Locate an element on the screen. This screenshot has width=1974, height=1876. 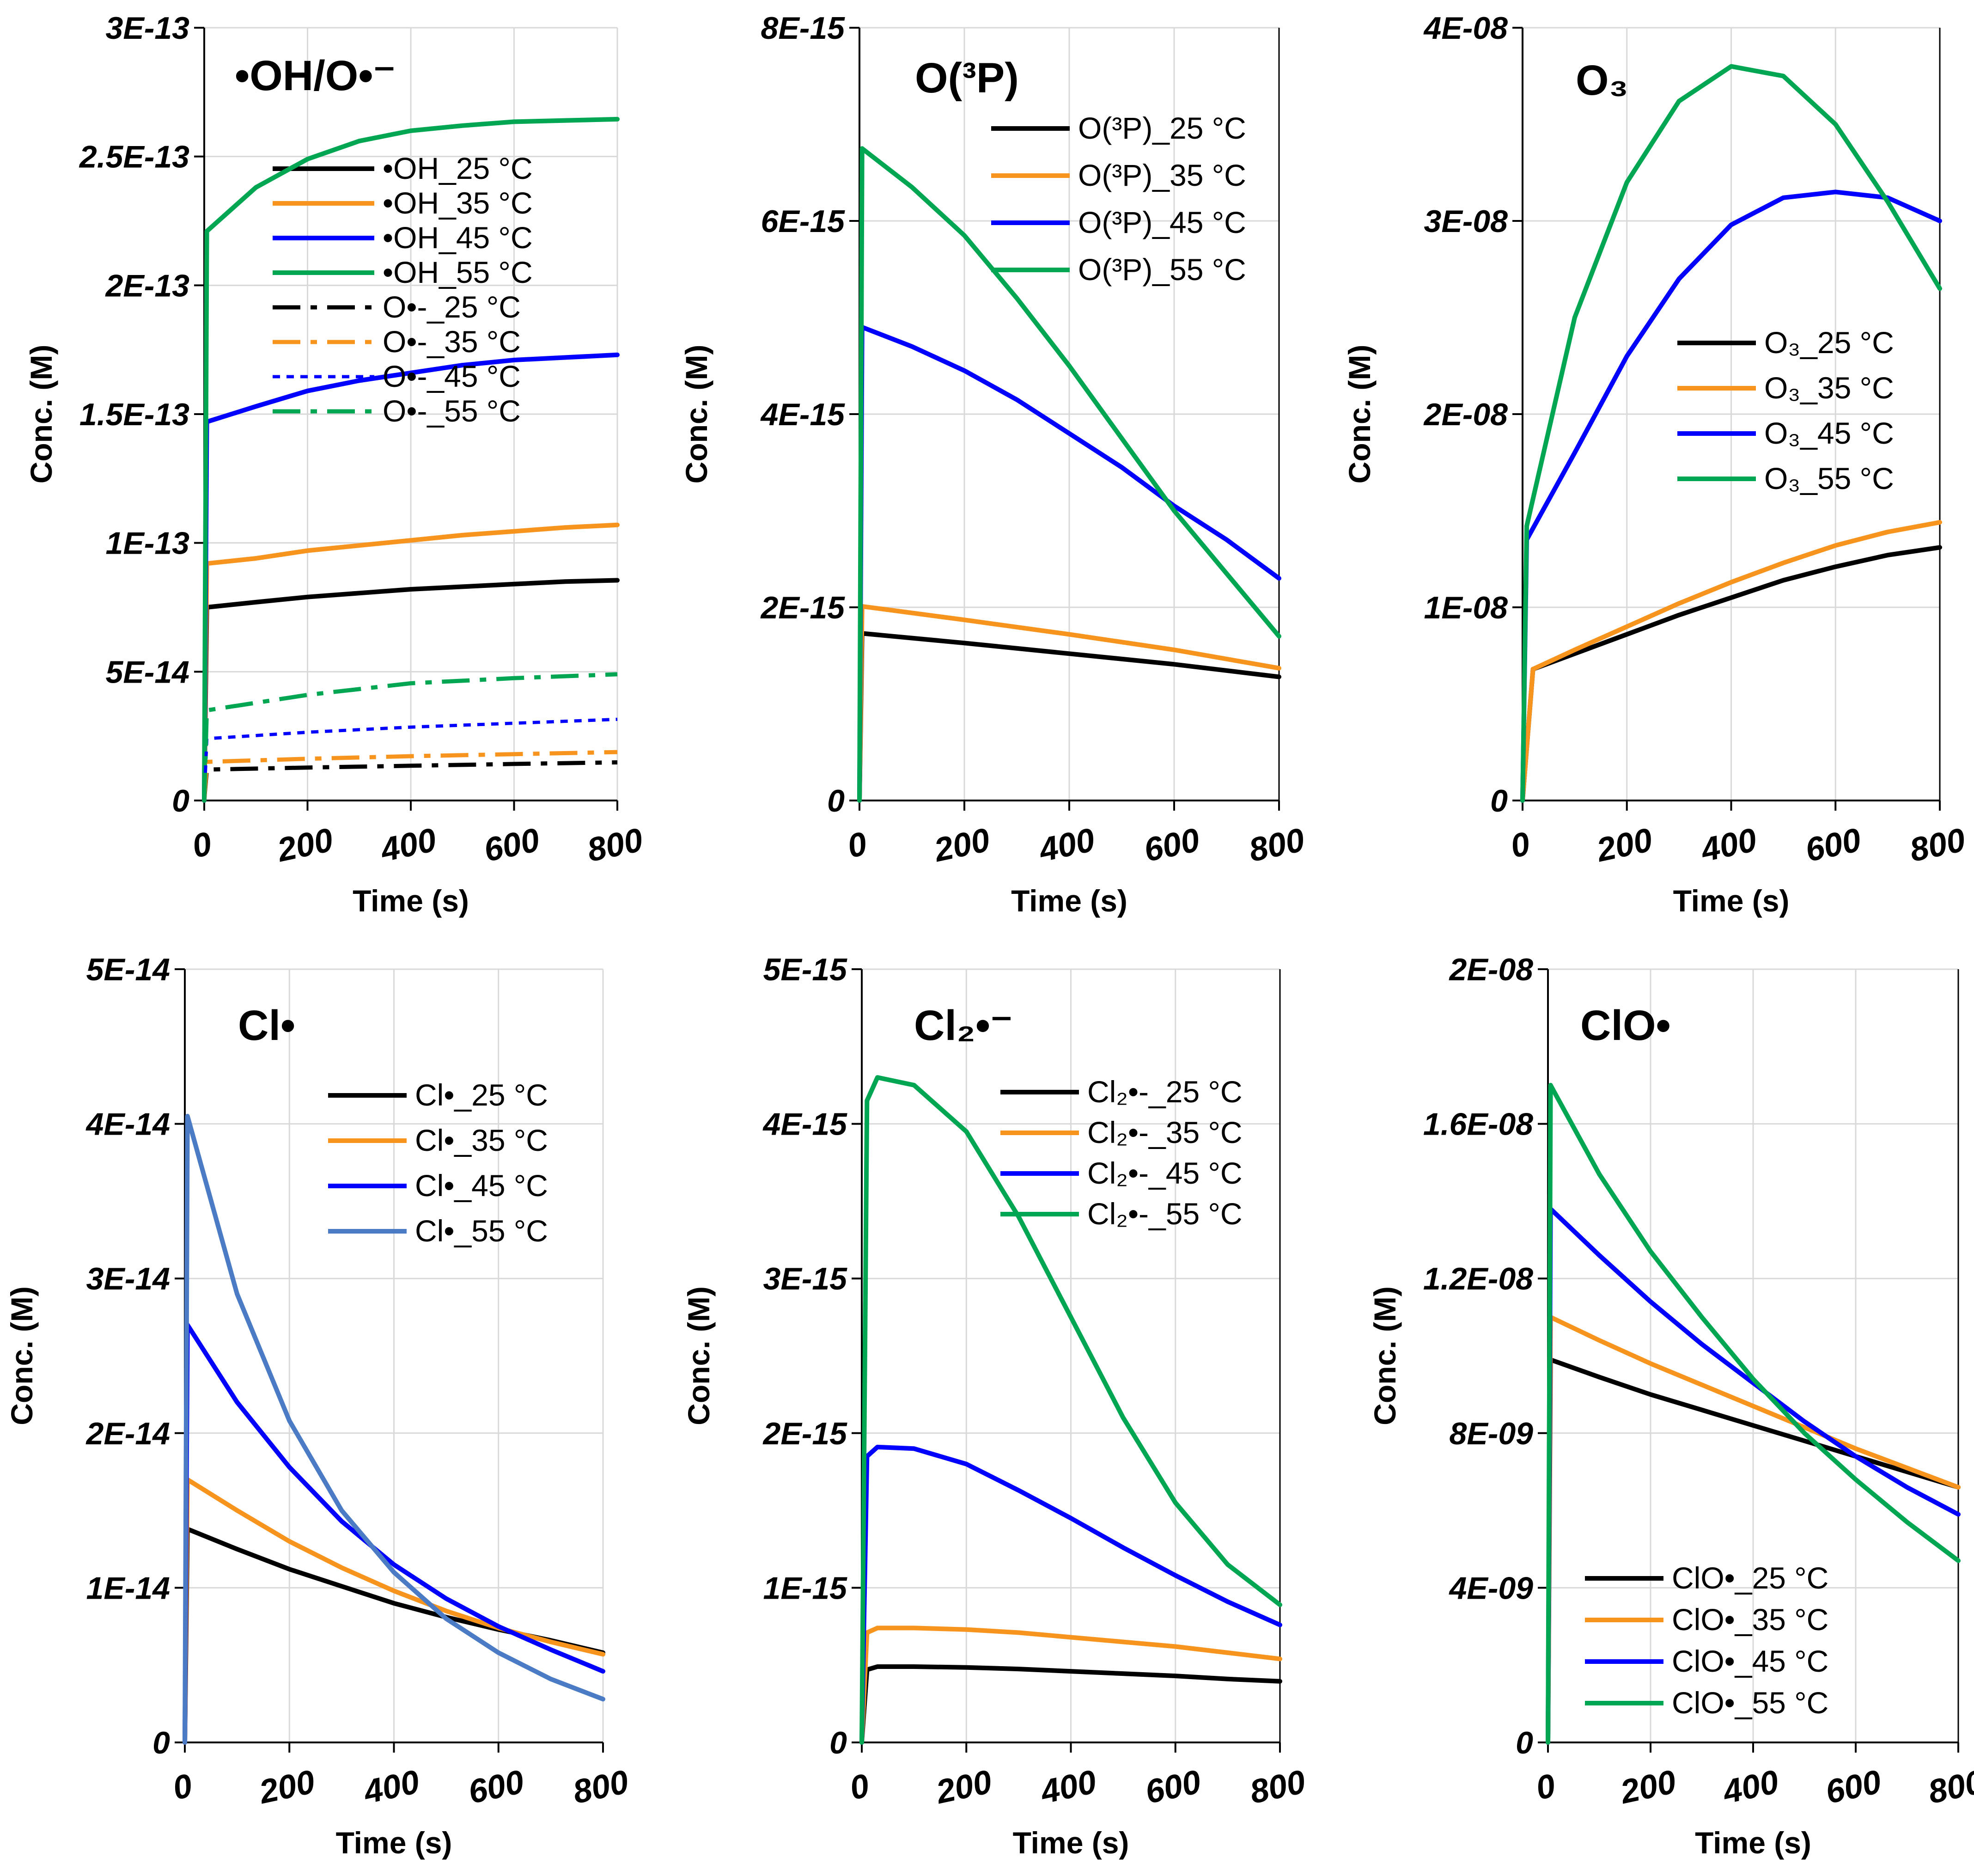
y-tick-label: 2.5E-13 is located at coordinates (134, 157).